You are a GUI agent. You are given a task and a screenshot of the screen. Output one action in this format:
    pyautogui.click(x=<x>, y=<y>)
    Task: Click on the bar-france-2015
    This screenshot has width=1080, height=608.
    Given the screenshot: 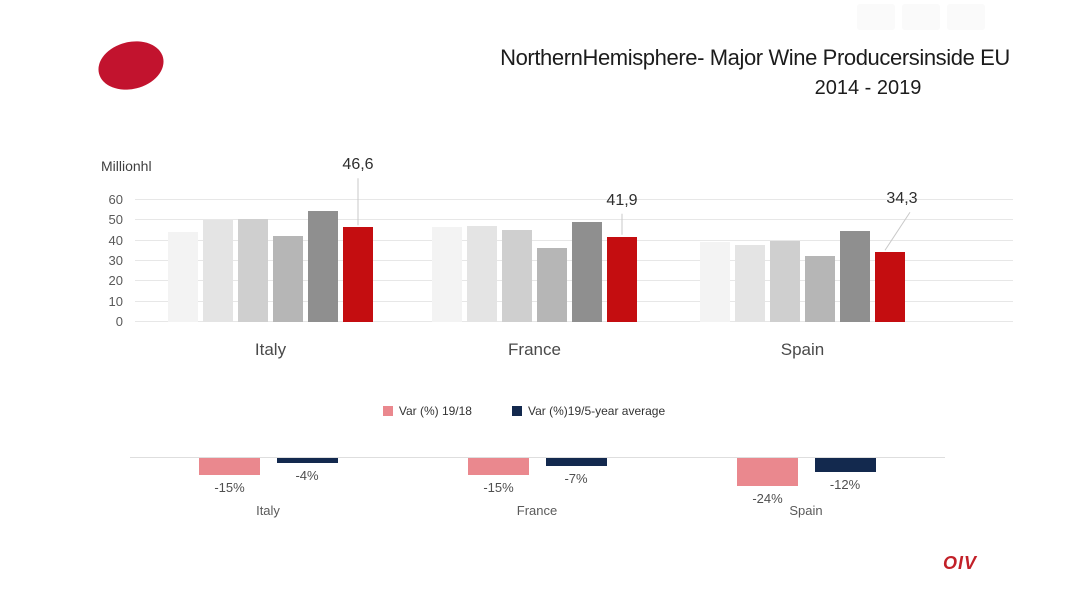 What is the action you would take?
    pyautogui.click(x=482, y=274)
    